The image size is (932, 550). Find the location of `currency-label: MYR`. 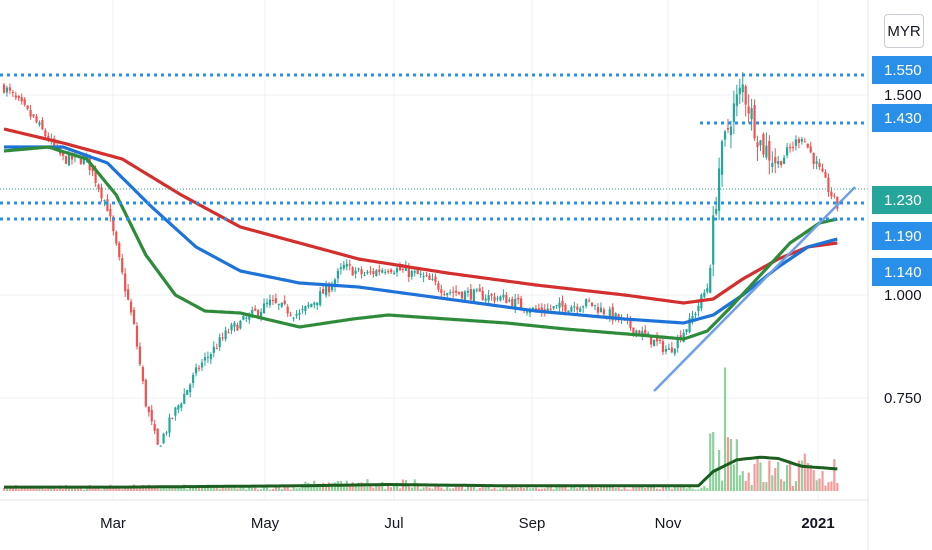

currency-label: MYR is located at coordinates (904, 31).